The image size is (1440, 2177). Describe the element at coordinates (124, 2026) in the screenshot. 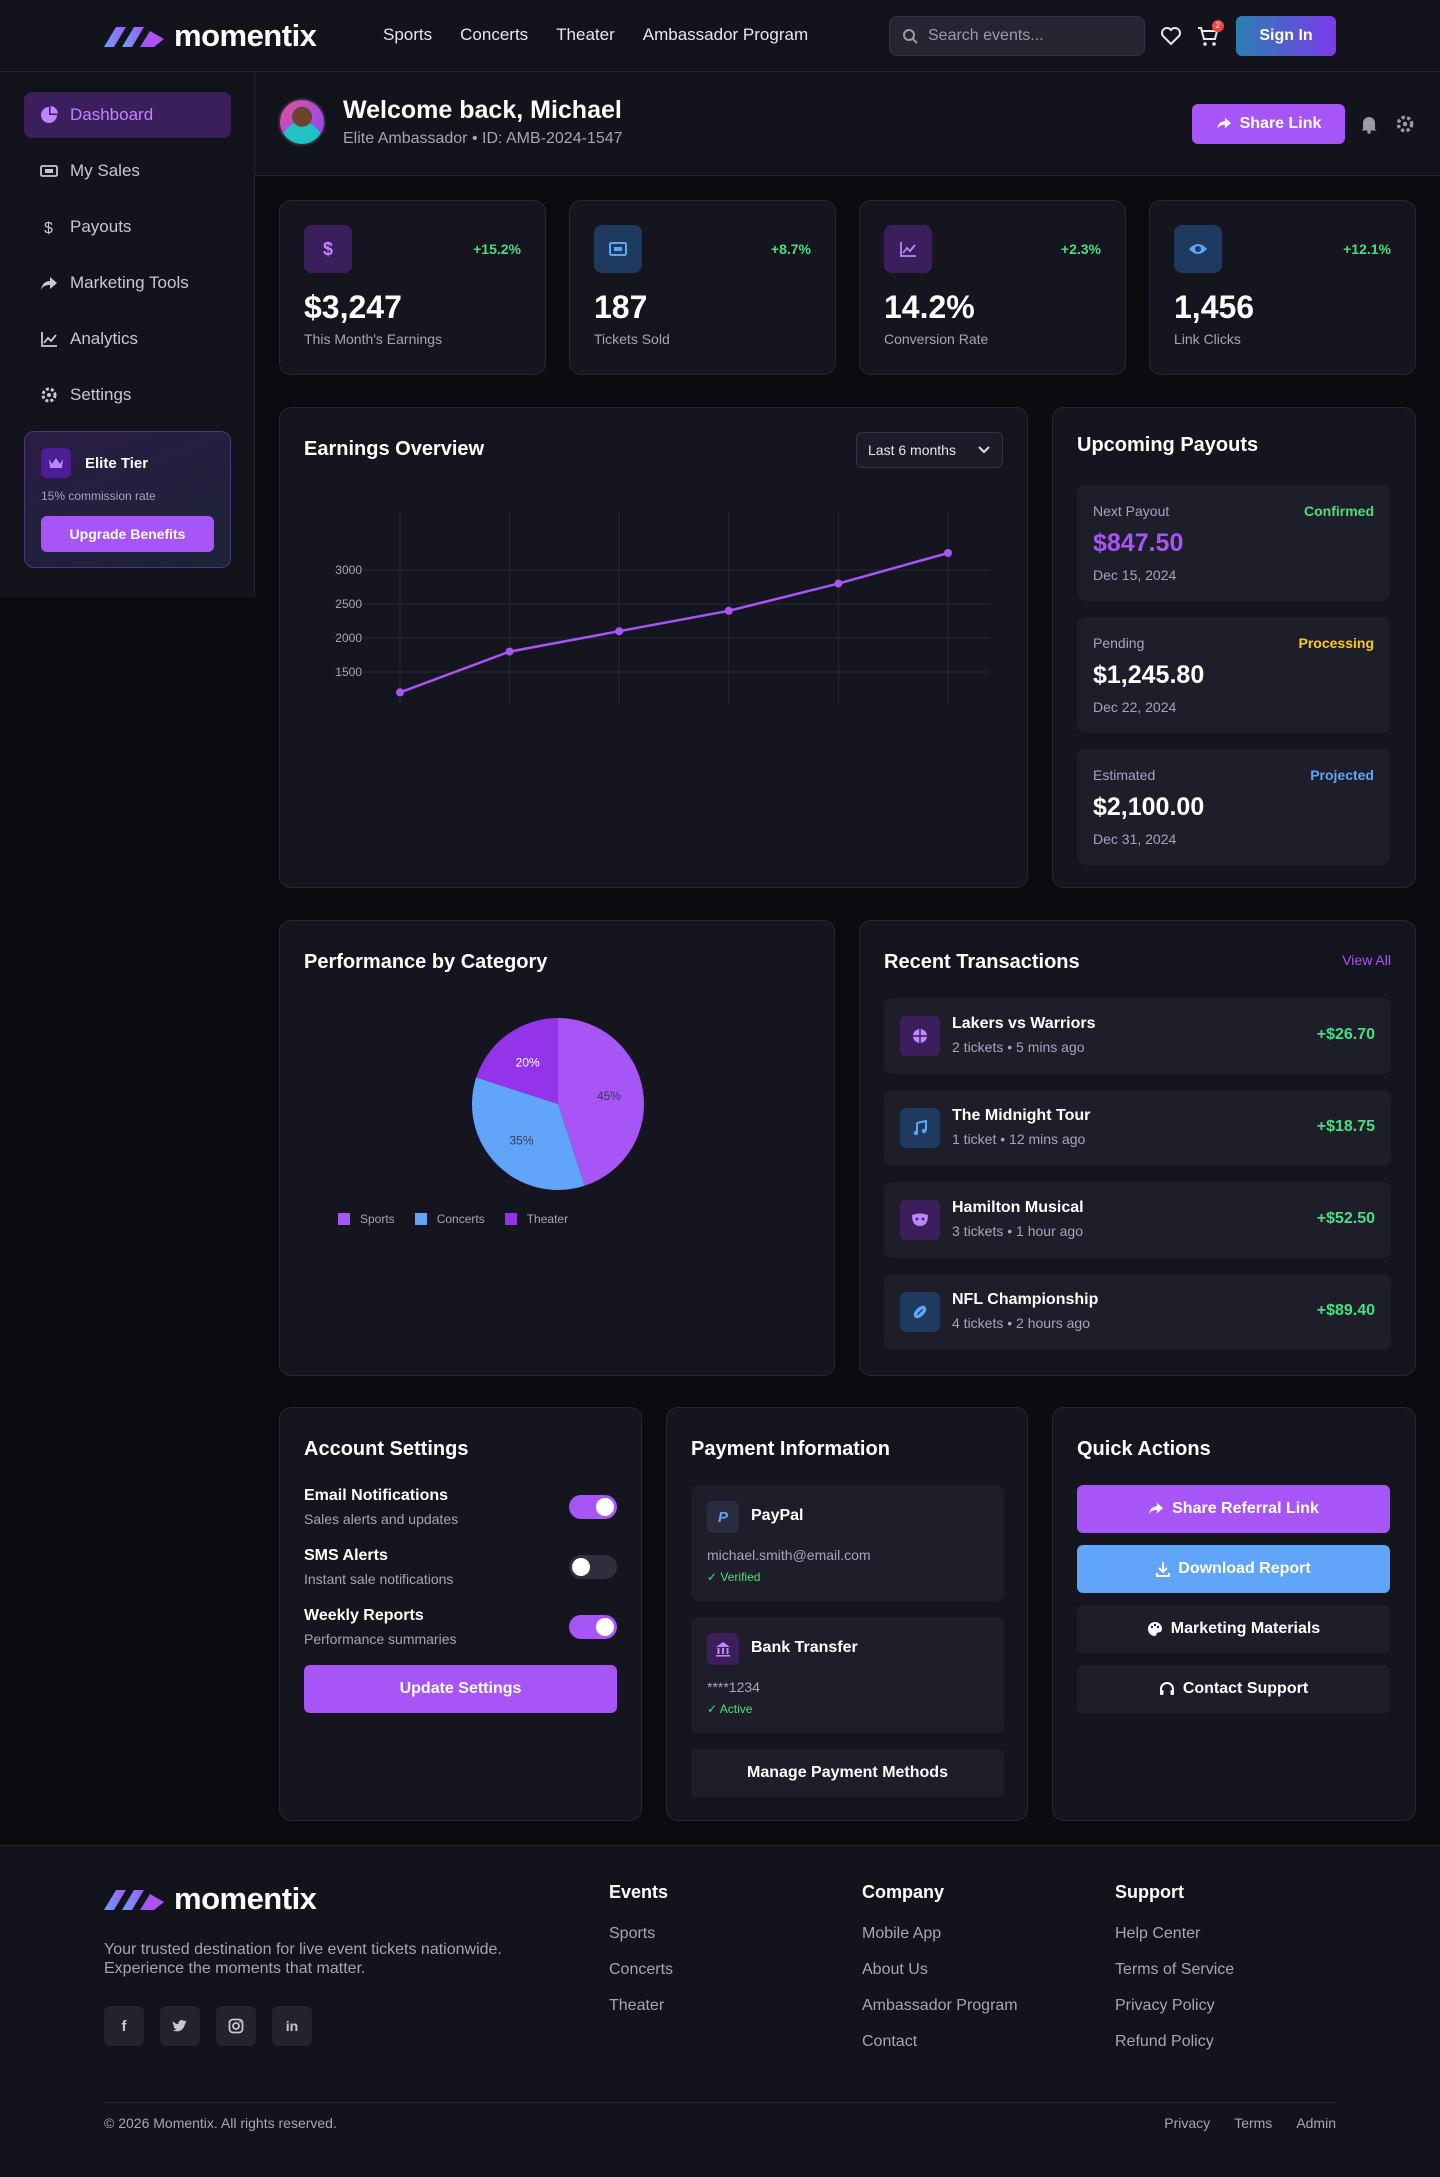

I see `facebook-icon: f` at that location.